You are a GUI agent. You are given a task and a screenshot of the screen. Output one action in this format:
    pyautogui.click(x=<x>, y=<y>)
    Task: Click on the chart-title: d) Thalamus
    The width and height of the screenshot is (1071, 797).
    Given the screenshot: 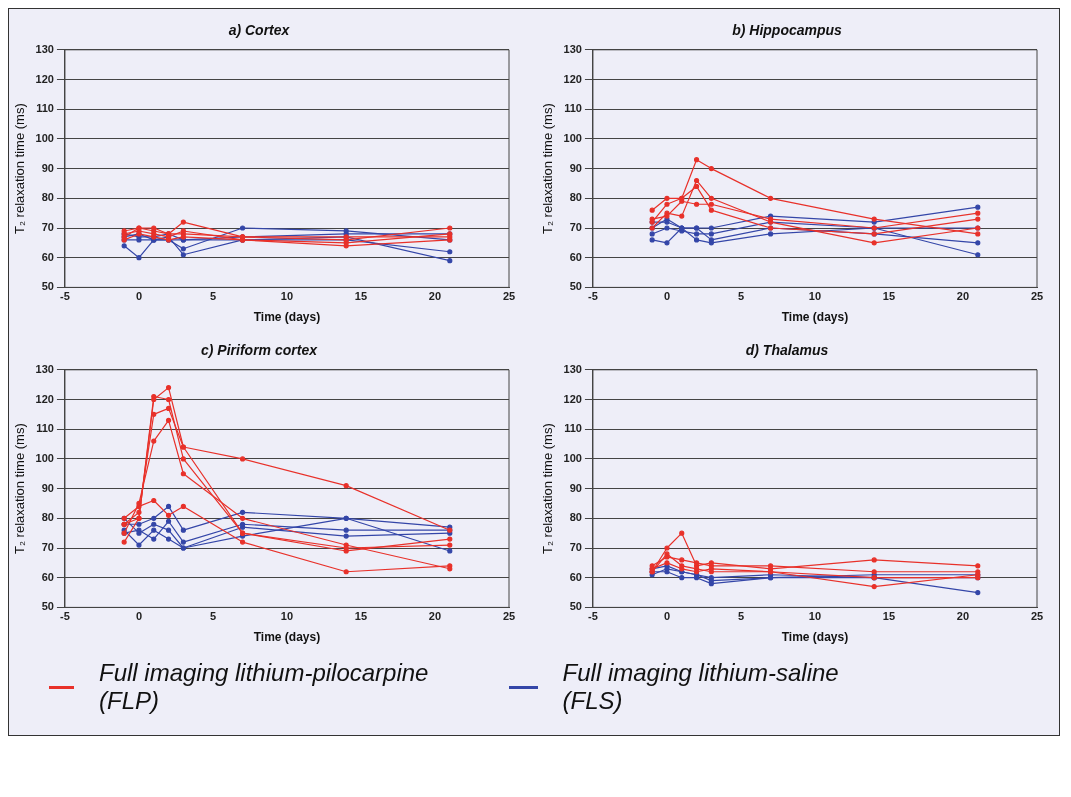 What is the action you would take?
    pyautogui.click(x=787, y=350)
    